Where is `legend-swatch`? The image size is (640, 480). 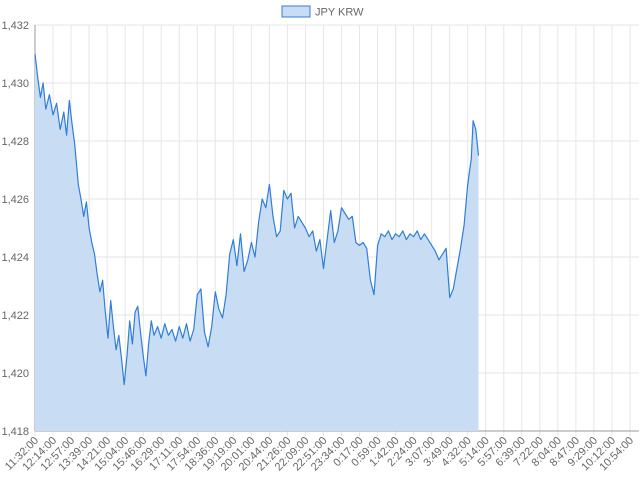 legend-swatch is located at coordinates (296, 11).